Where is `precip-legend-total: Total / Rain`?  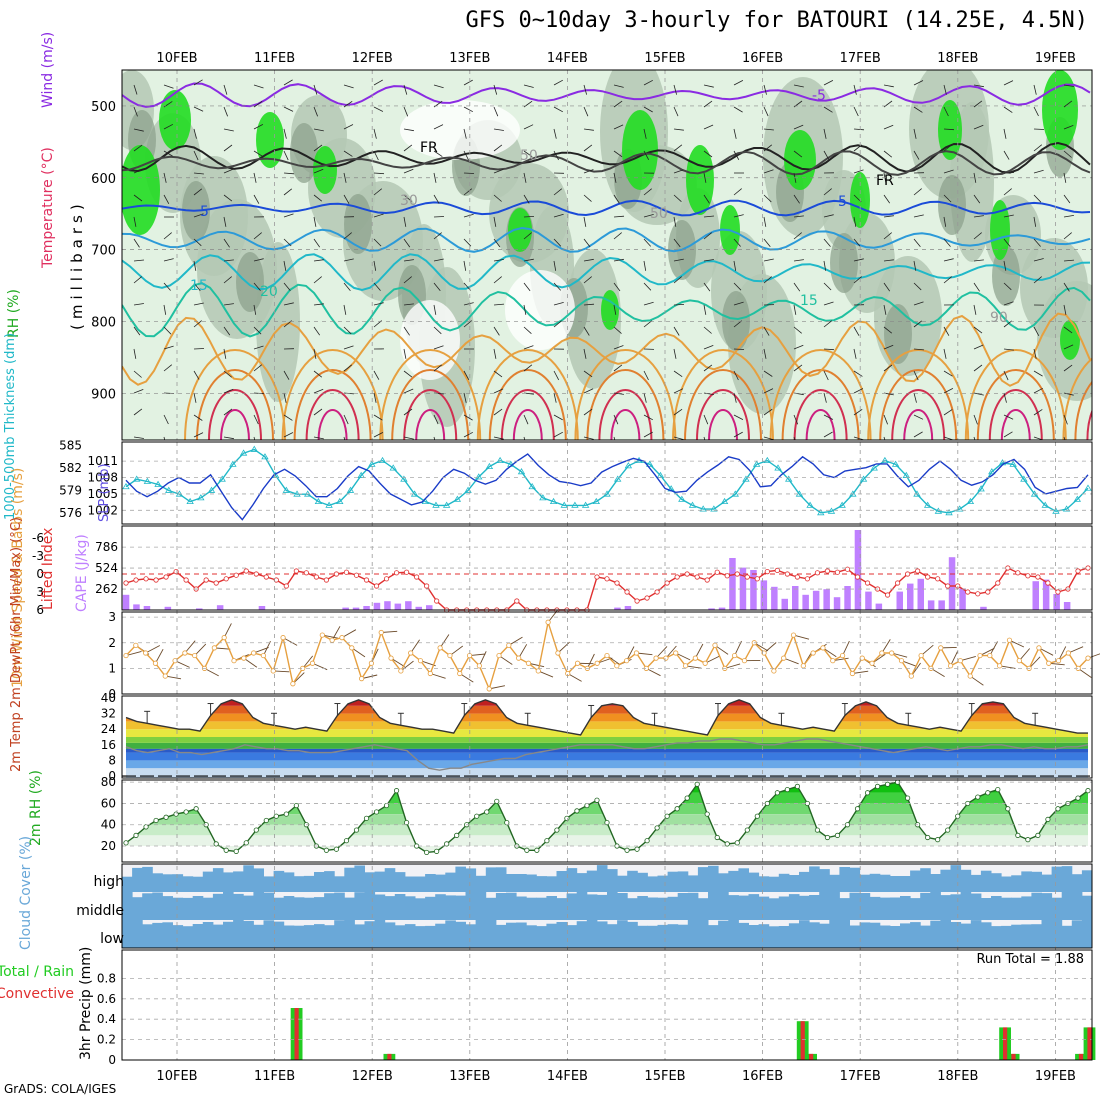 precip-legend-total: Total / Rain is located at coordinates (37, 972).